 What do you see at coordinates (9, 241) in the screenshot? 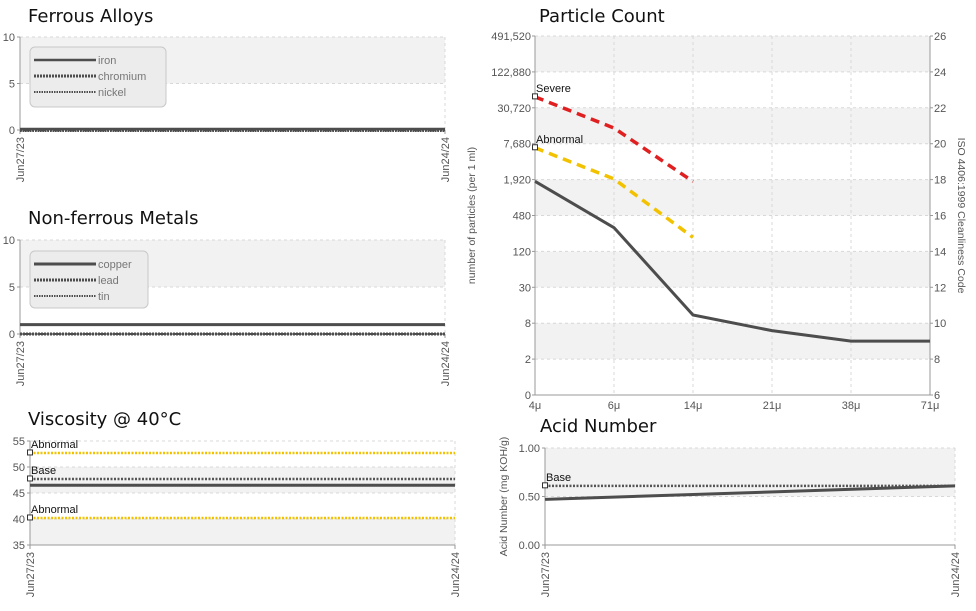
I see `nonferrous-y-tick-label: 10` at bounding box center [9, 241].